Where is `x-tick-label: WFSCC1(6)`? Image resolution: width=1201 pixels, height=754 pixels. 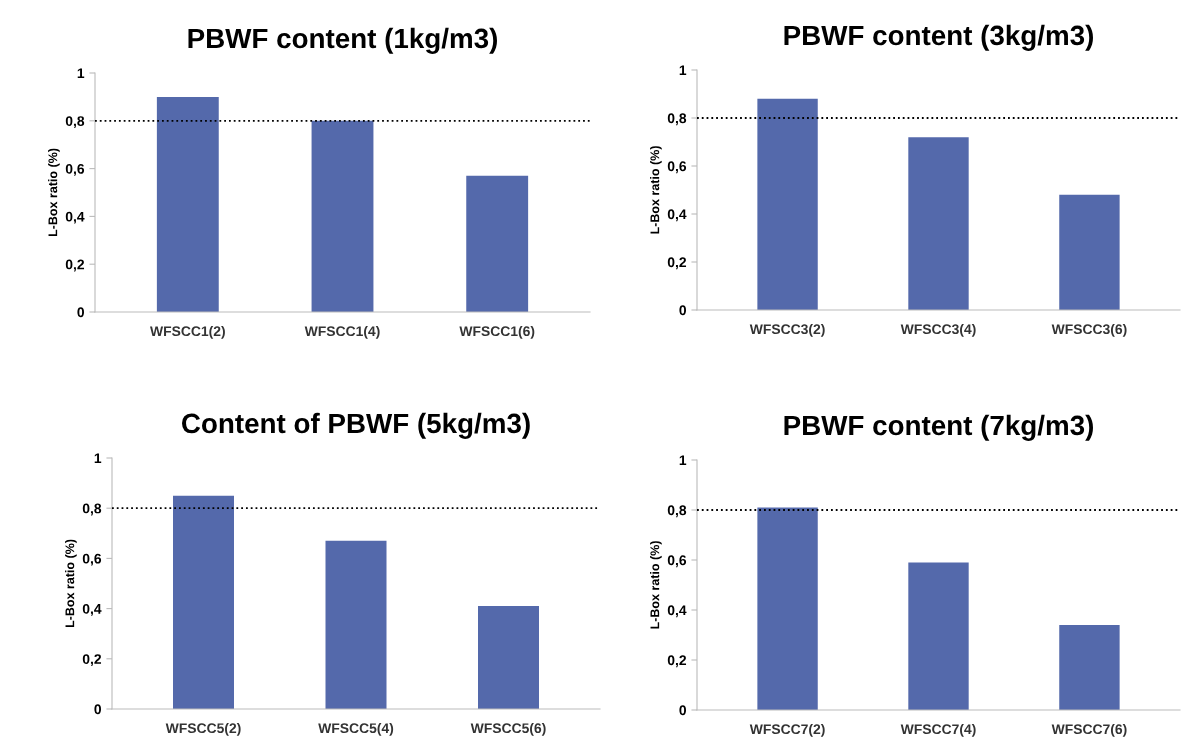 x-tick-label: WFSCC1(6) is located at coordinates (497, 332).